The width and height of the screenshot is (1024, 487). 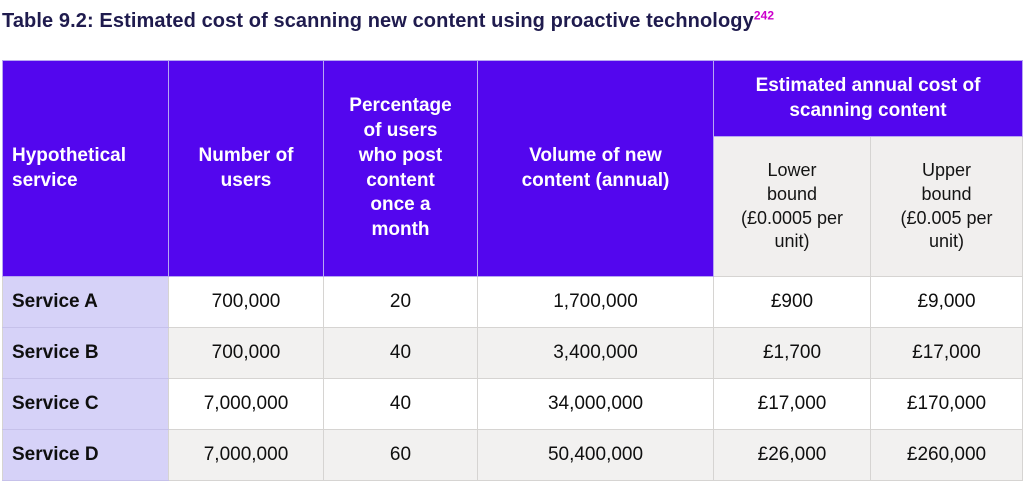 I want to click on cell-percentage: 60, so click(x=400, y=455).